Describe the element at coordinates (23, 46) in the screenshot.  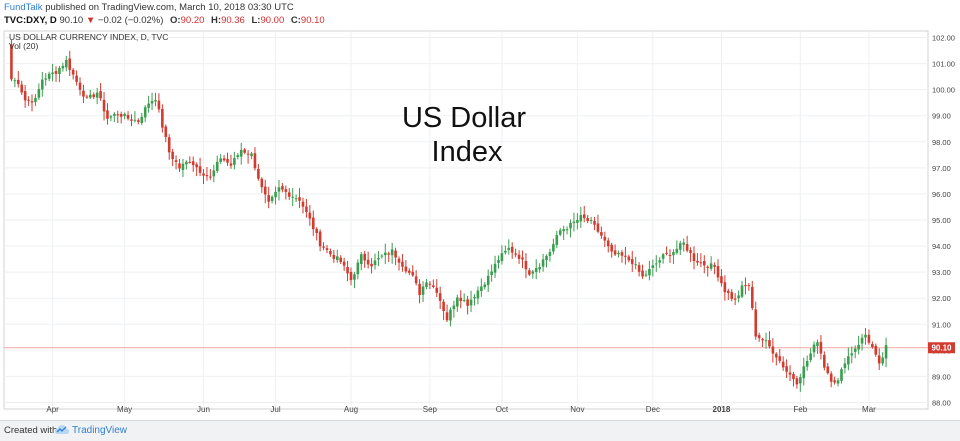
I see `volume-indicator-label: Vol (20)` at that location.